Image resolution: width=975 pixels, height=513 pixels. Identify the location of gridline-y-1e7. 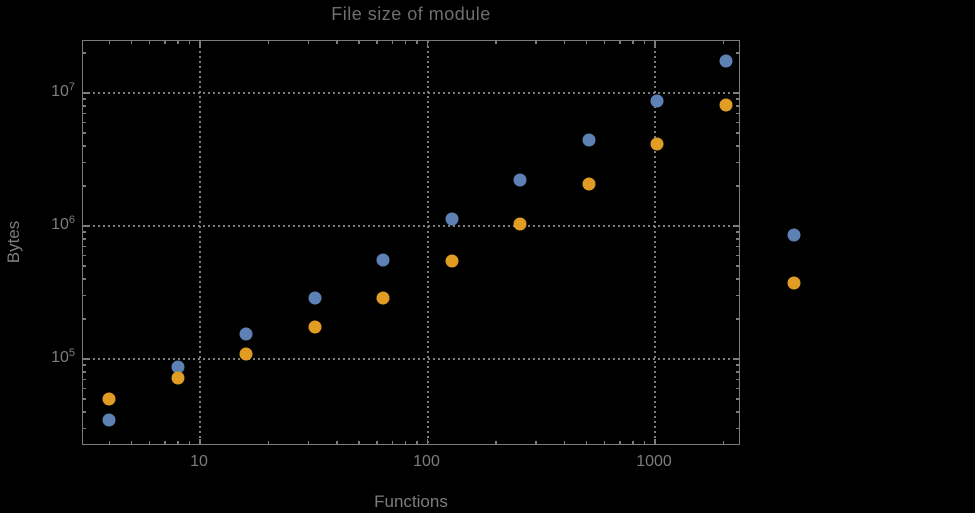
(411, 93).